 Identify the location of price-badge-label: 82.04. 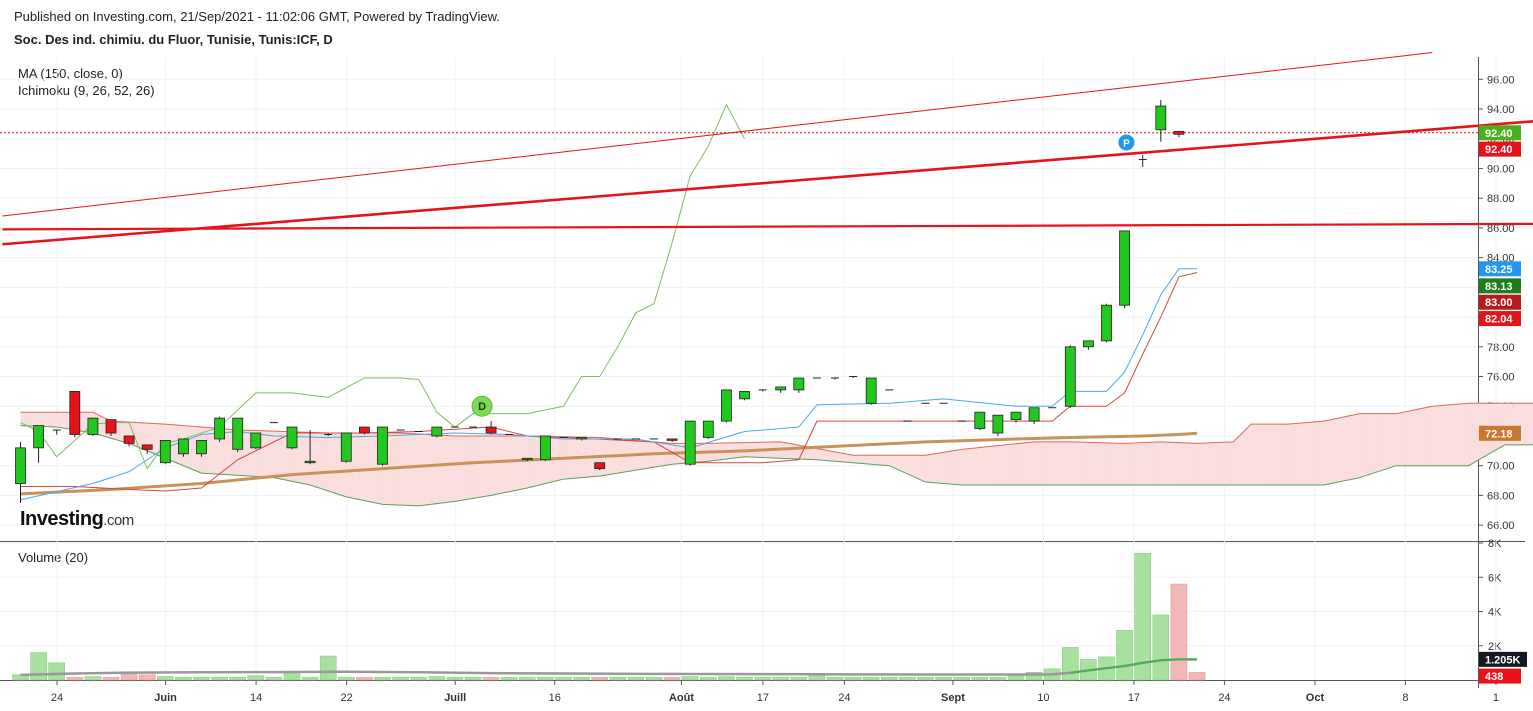
(1499, 320).